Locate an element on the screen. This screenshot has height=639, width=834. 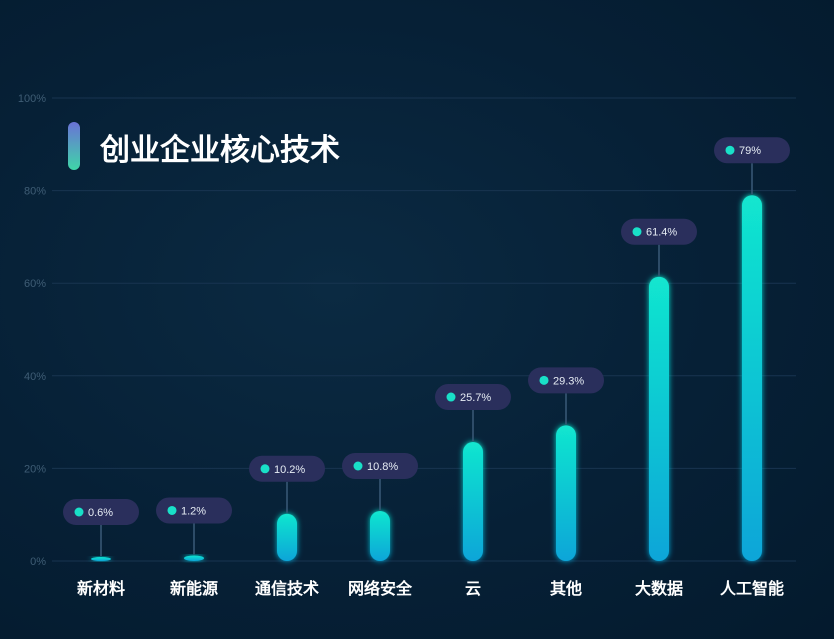
category-label: 网络安全 is located at coordinates (380, 588).